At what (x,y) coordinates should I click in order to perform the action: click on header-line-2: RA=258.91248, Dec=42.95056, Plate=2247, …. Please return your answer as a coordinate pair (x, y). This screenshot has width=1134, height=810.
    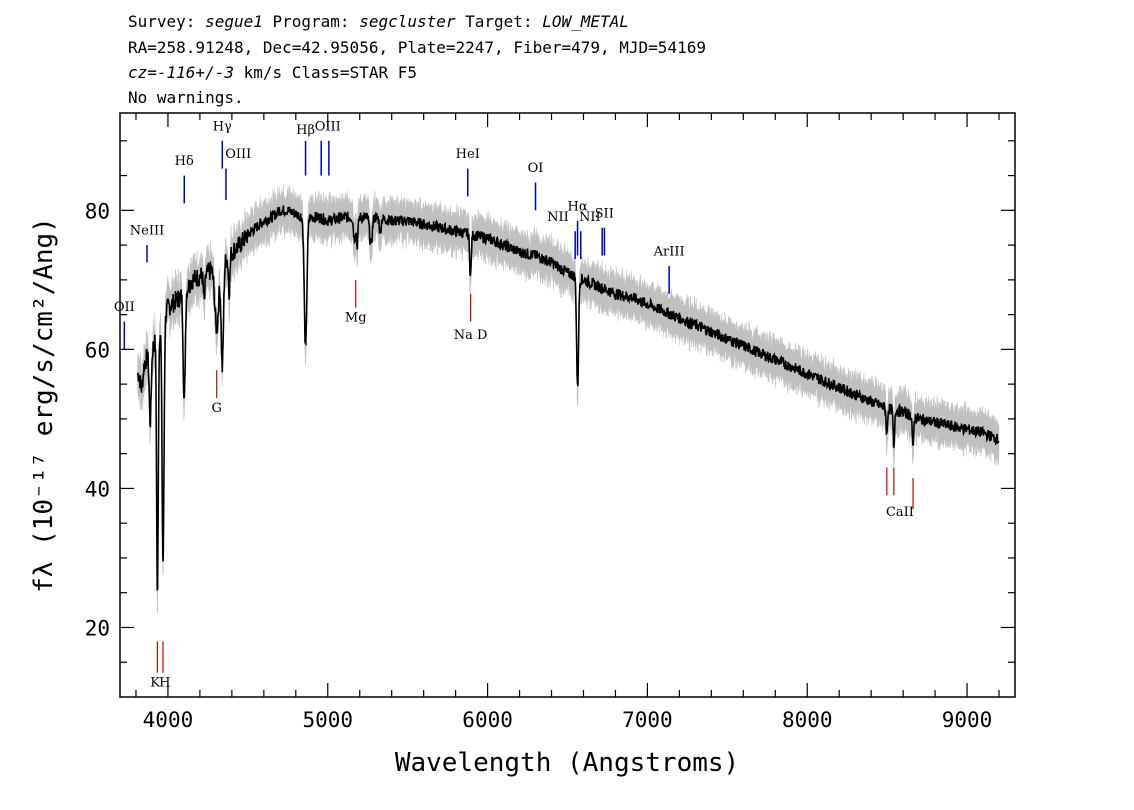
    Looking at the image, I should click on (417, 47).